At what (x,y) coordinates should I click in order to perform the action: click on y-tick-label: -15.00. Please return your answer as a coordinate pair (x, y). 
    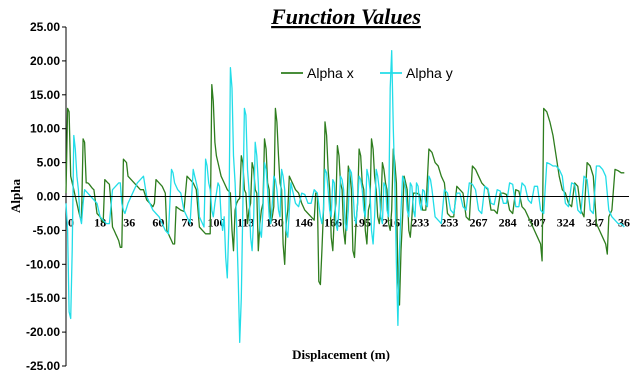
    Looking at the image, I should click on (43, 298).